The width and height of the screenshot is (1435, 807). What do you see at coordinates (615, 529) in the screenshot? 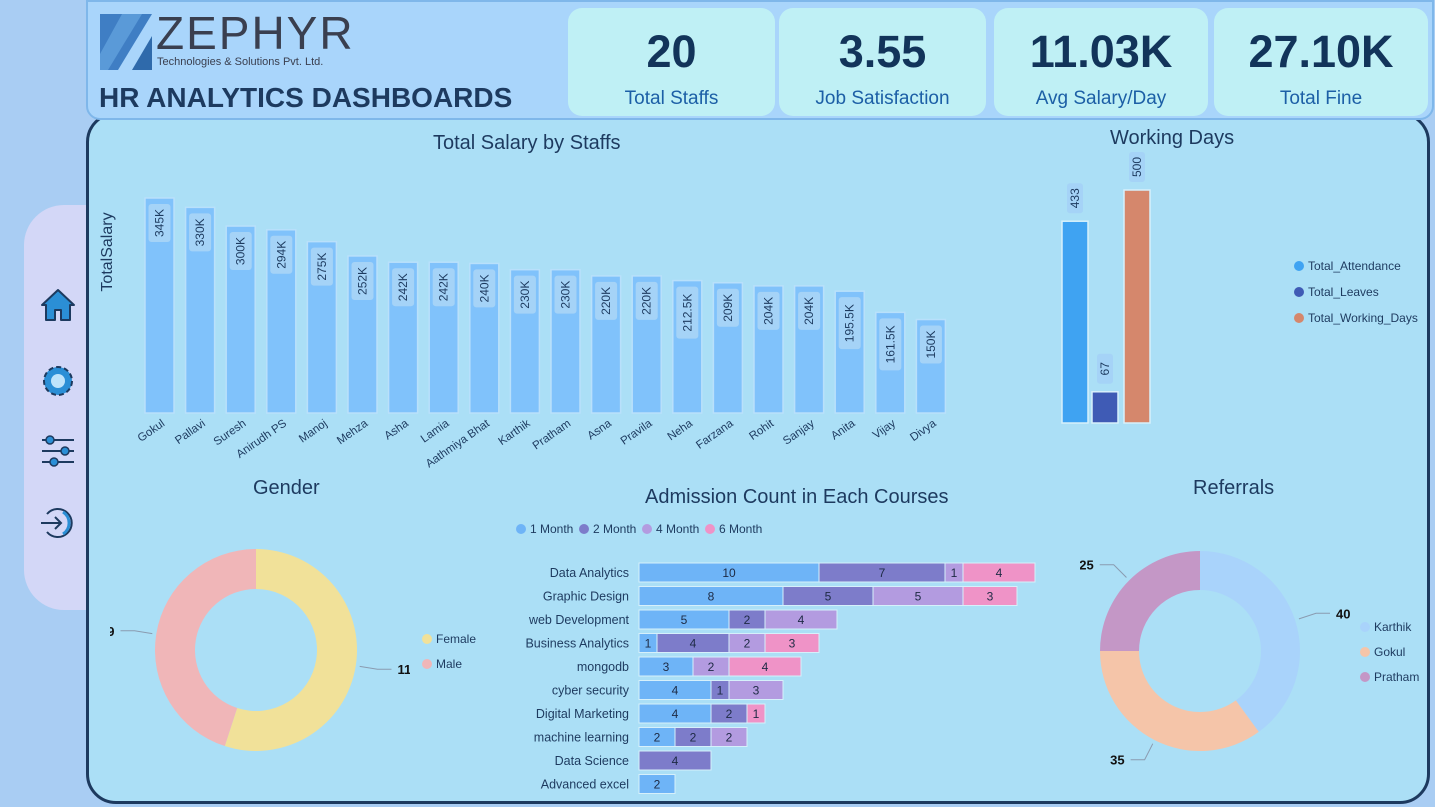
I see `legend-label: 2 Month` at bounding box center [615, 529].